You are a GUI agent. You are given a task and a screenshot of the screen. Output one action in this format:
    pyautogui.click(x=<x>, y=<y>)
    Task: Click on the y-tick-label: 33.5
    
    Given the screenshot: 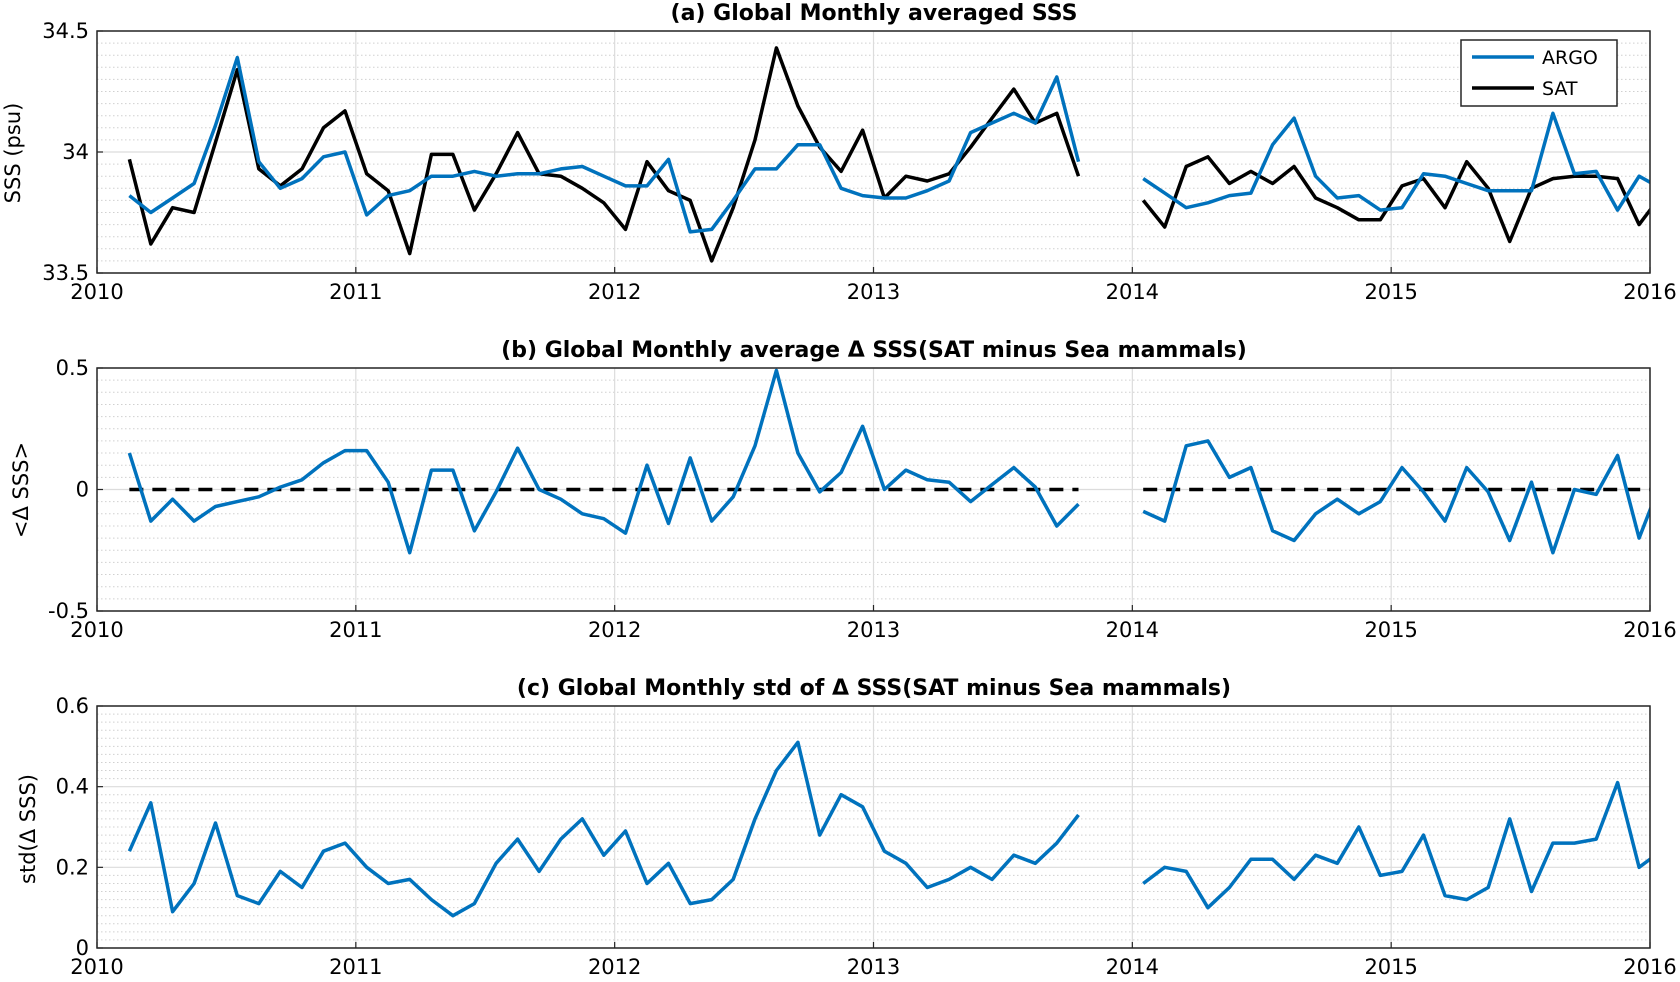 What is the action you would take?
    pyautogui.click(x=65, y=273)
    